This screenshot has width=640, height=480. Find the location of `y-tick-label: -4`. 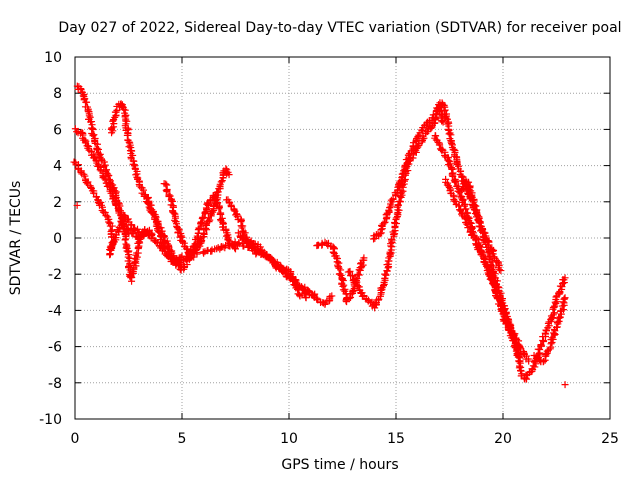

y-tick-label: -4 is located at coordinates (55, 311).